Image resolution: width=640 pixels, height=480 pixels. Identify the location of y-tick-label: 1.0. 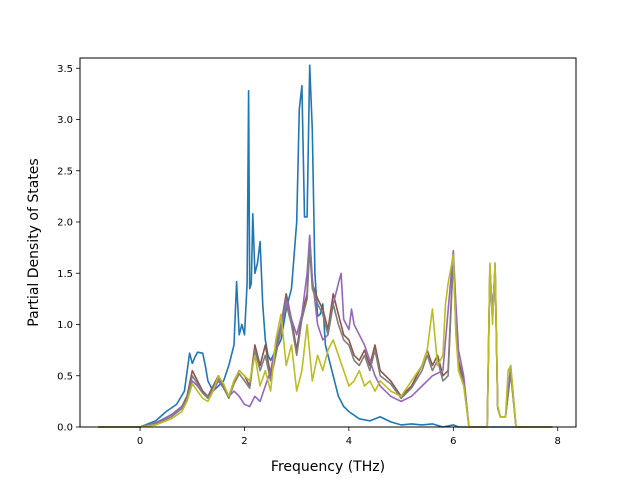
(65, 325).